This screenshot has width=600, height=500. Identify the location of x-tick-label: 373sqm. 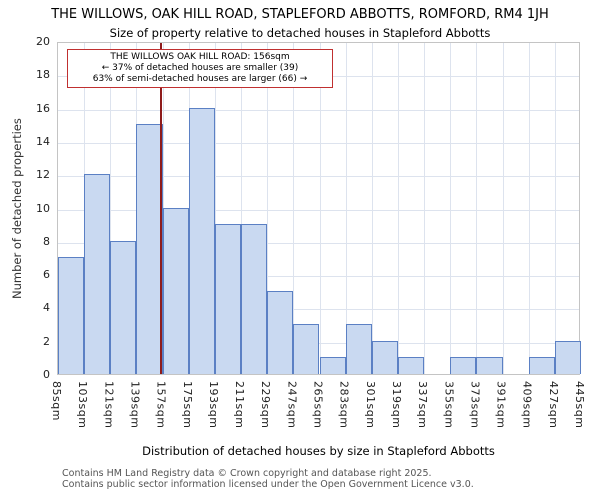
(475, 405).